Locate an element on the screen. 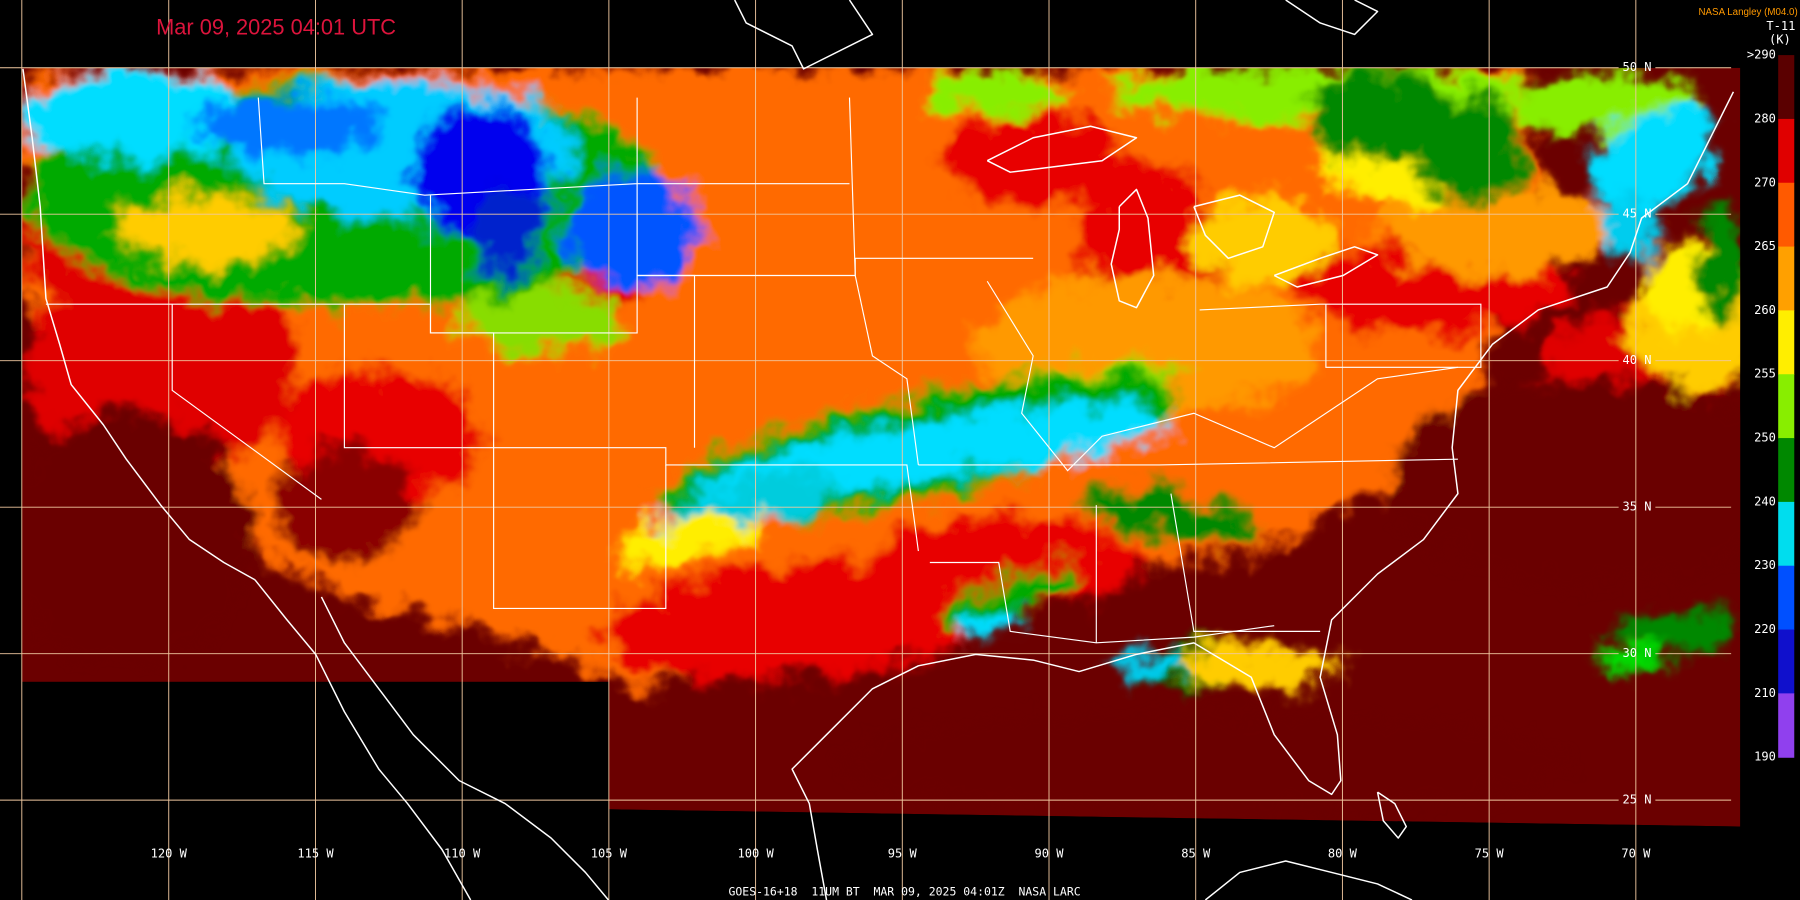 The image size is (1800, 900). source-label: NASA Langley (M04.0) is located at coordinates (1748, 12).